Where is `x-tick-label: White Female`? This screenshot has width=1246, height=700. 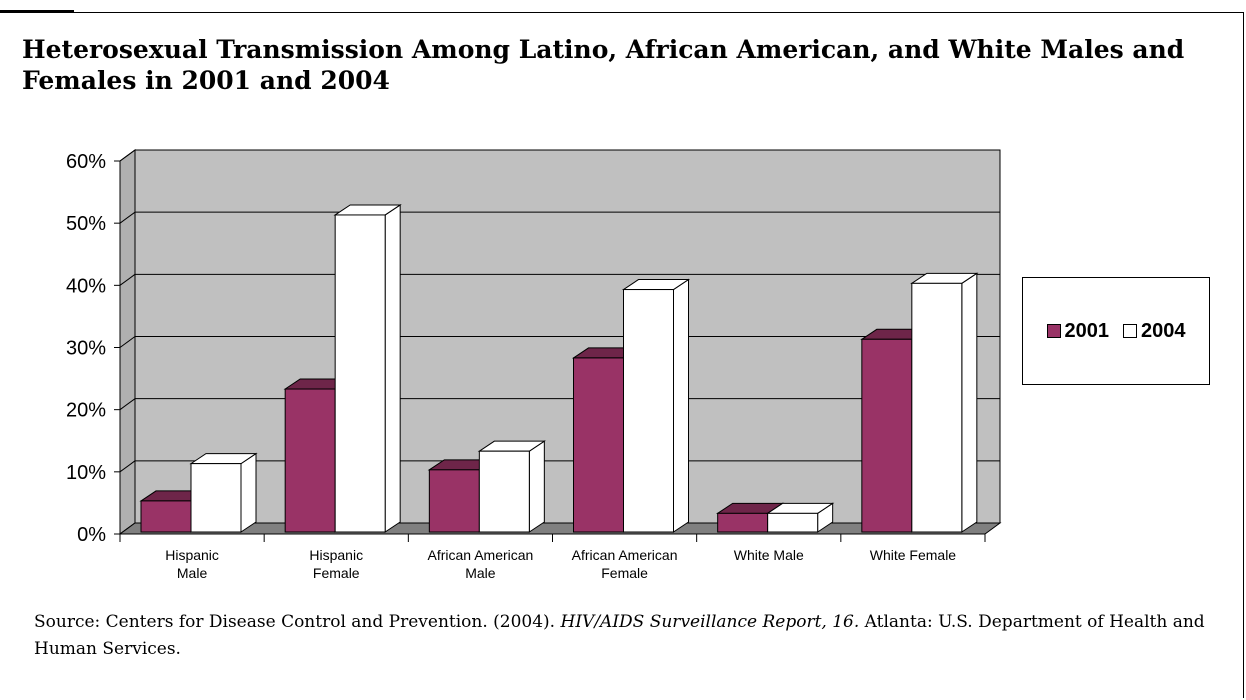 x-tick-label: White Female is located at coordinates (913, 555).